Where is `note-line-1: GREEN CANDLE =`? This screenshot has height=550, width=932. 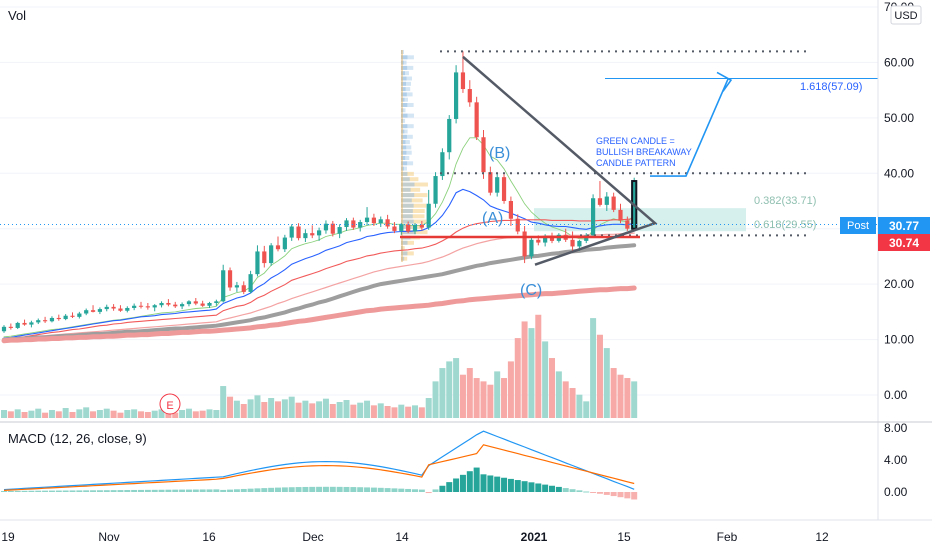
note-line-1: GREEN CANDLE = is located at coordinates (635, 141).